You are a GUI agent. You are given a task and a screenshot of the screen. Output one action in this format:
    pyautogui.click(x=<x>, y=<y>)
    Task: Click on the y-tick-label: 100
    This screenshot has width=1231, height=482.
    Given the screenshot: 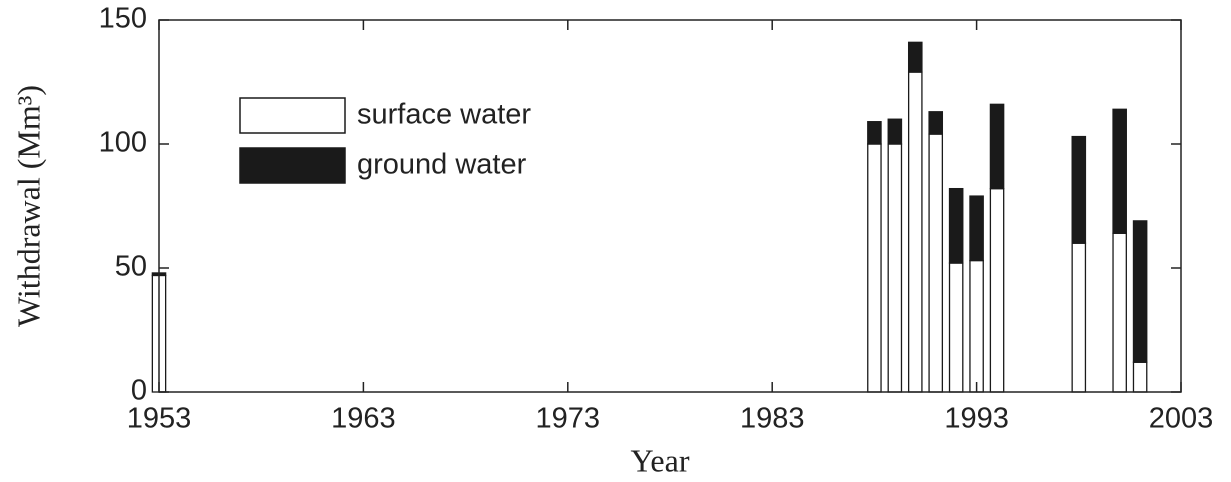 What is the action you would take?
    pyautogui.click(x=123, y=143)
    